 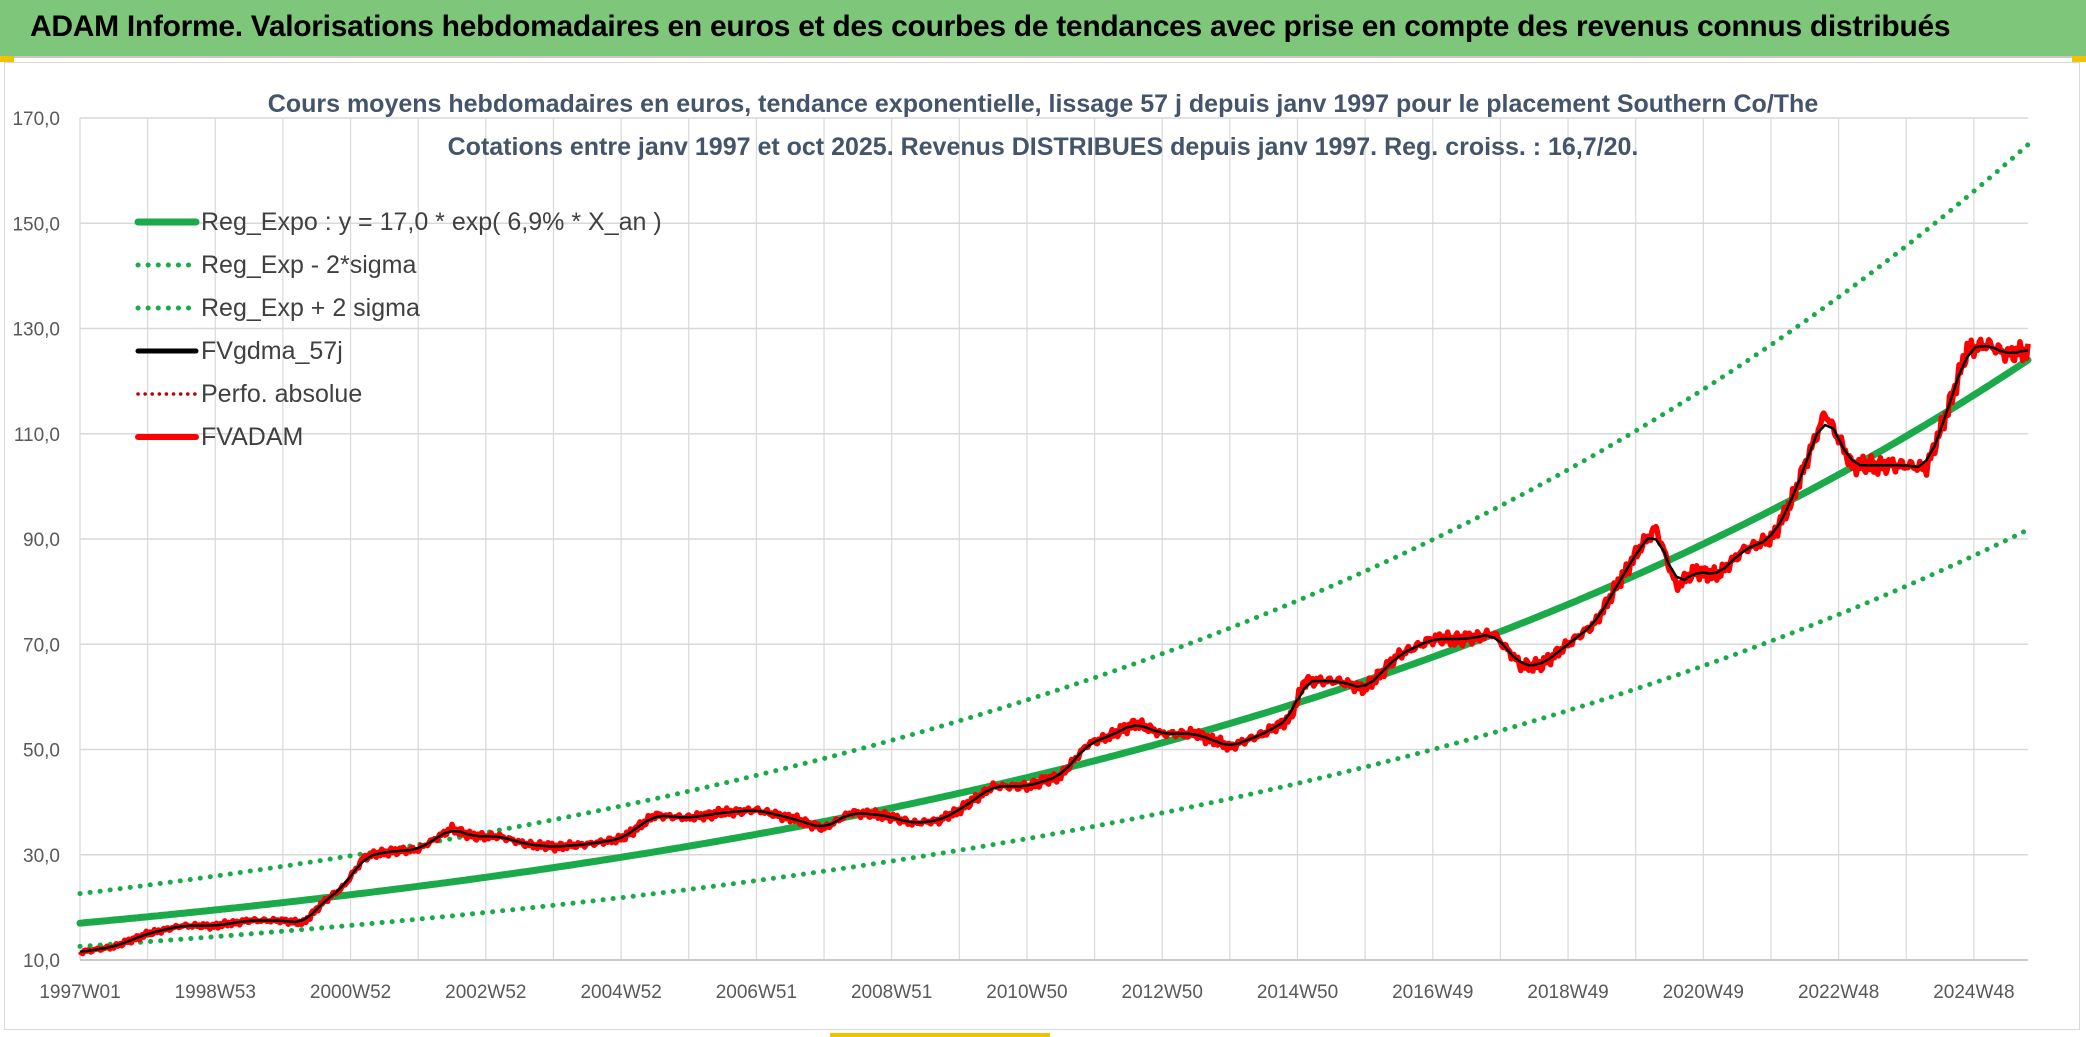 I want to click on y-tick-label: 70,0, so click(x=41, y=645).